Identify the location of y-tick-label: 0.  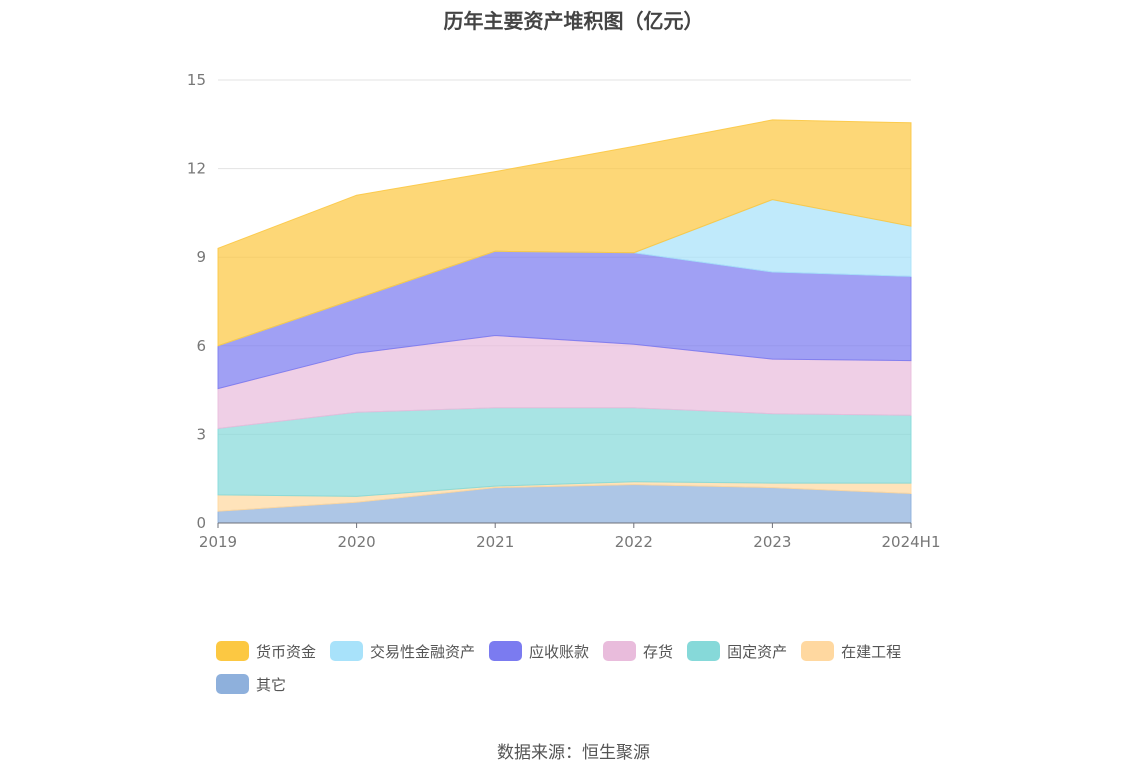
(201, 523).